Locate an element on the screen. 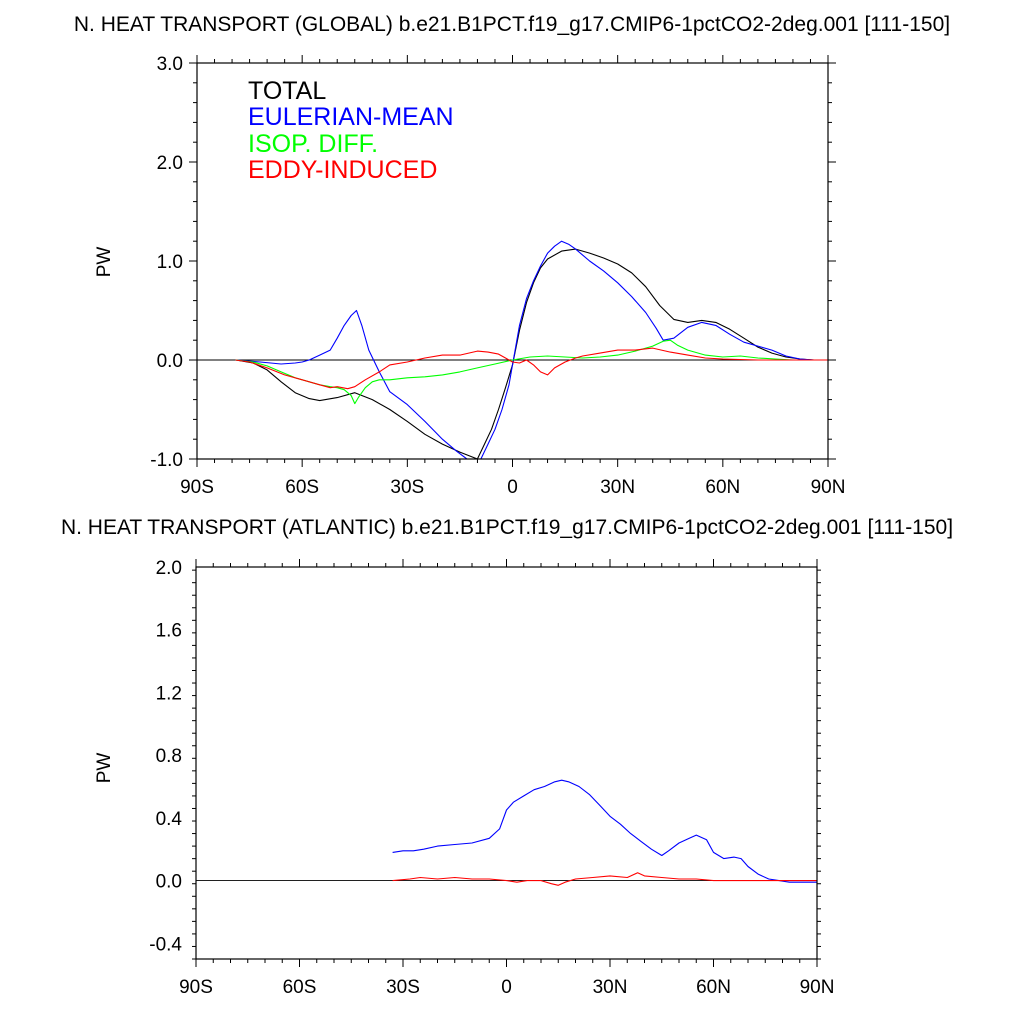 The width and height of the screenshot is (1024, 1024). atlantic-x-tick-label: 90N is located at coordinates (817, 987).